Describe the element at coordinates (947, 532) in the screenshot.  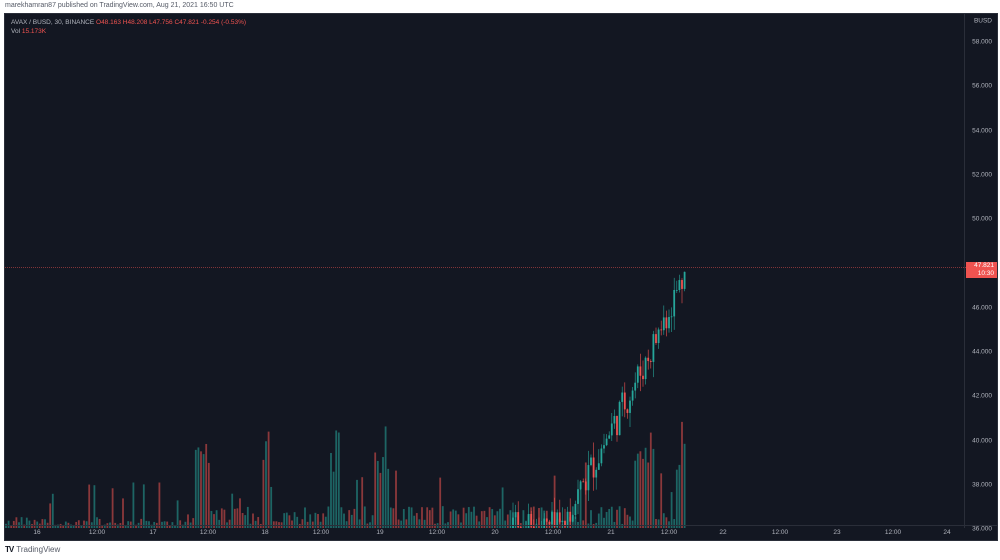
I see `time-tick: 24` at that location.